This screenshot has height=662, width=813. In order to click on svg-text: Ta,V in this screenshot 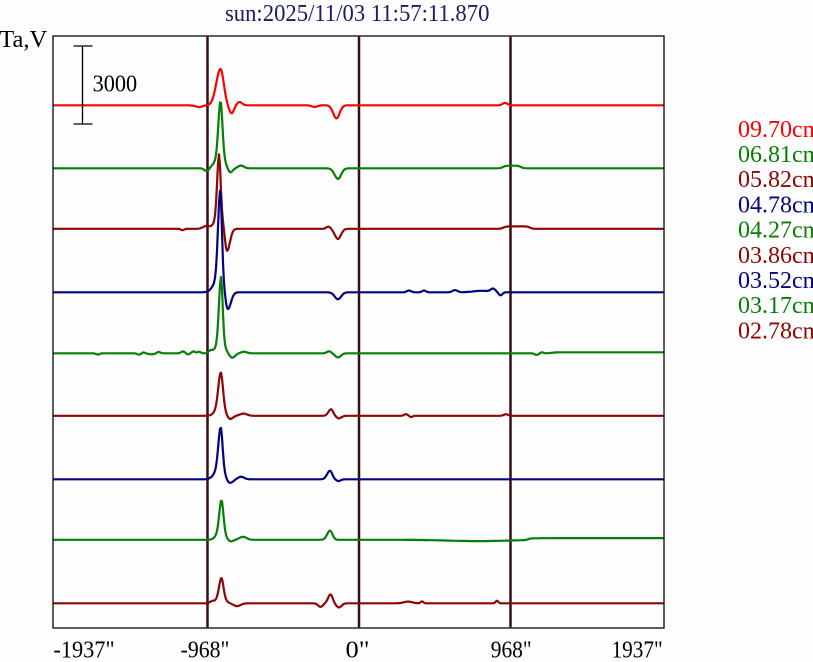, I will do `click(24, 40)`.